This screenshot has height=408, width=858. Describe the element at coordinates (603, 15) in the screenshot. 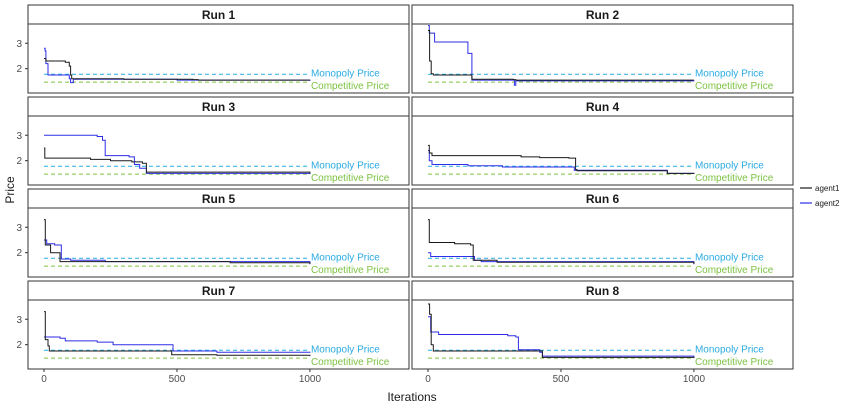

I see `facet-strip-title: Run 2` at that location.